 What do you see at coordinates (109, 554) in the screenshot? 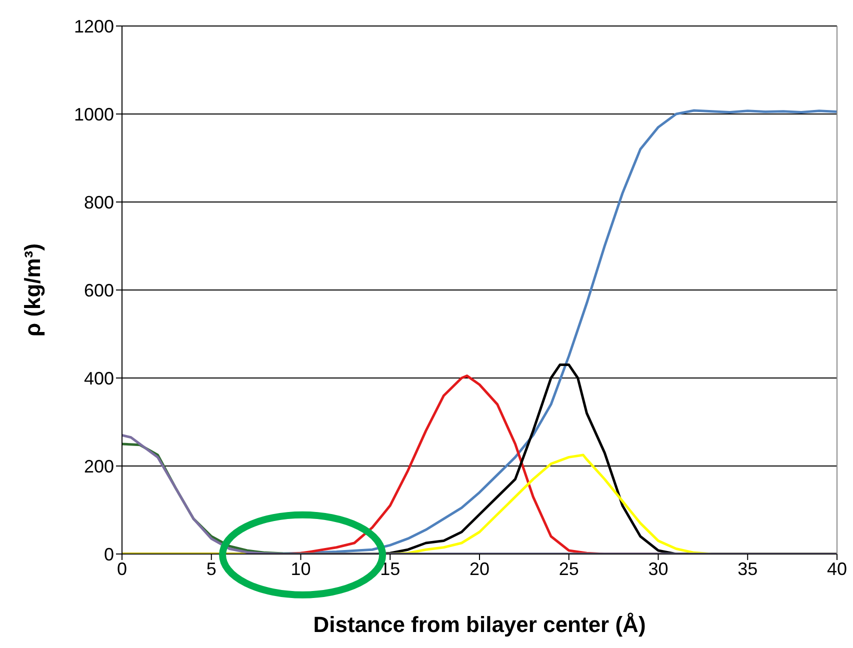
I see `y-tick-label: 0` at bounding box center [109, 554].